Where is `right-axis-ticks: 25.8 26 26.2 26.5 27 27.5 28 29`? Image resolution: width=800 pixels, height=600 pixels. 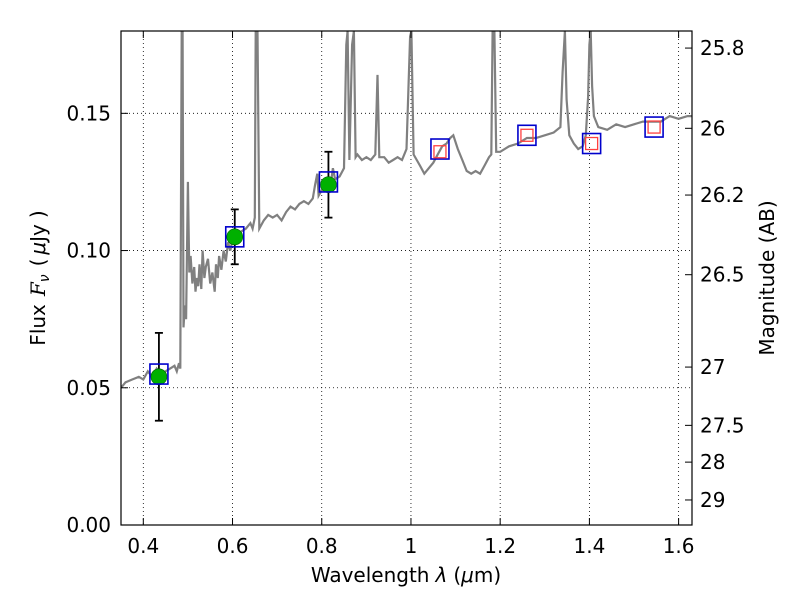
right-axis-ticks: 25.8 26 26.2 26.5 27 27.5 28 29 is located at coordinates (715, 274).